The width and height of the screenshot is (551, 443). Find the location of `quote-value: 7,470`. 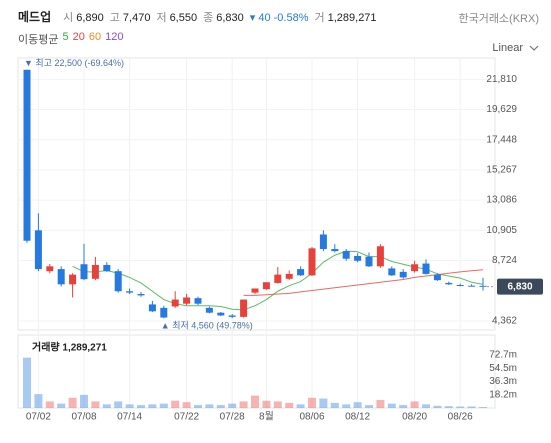

quote-value: 7,470 is located at coordinates (136, 18).